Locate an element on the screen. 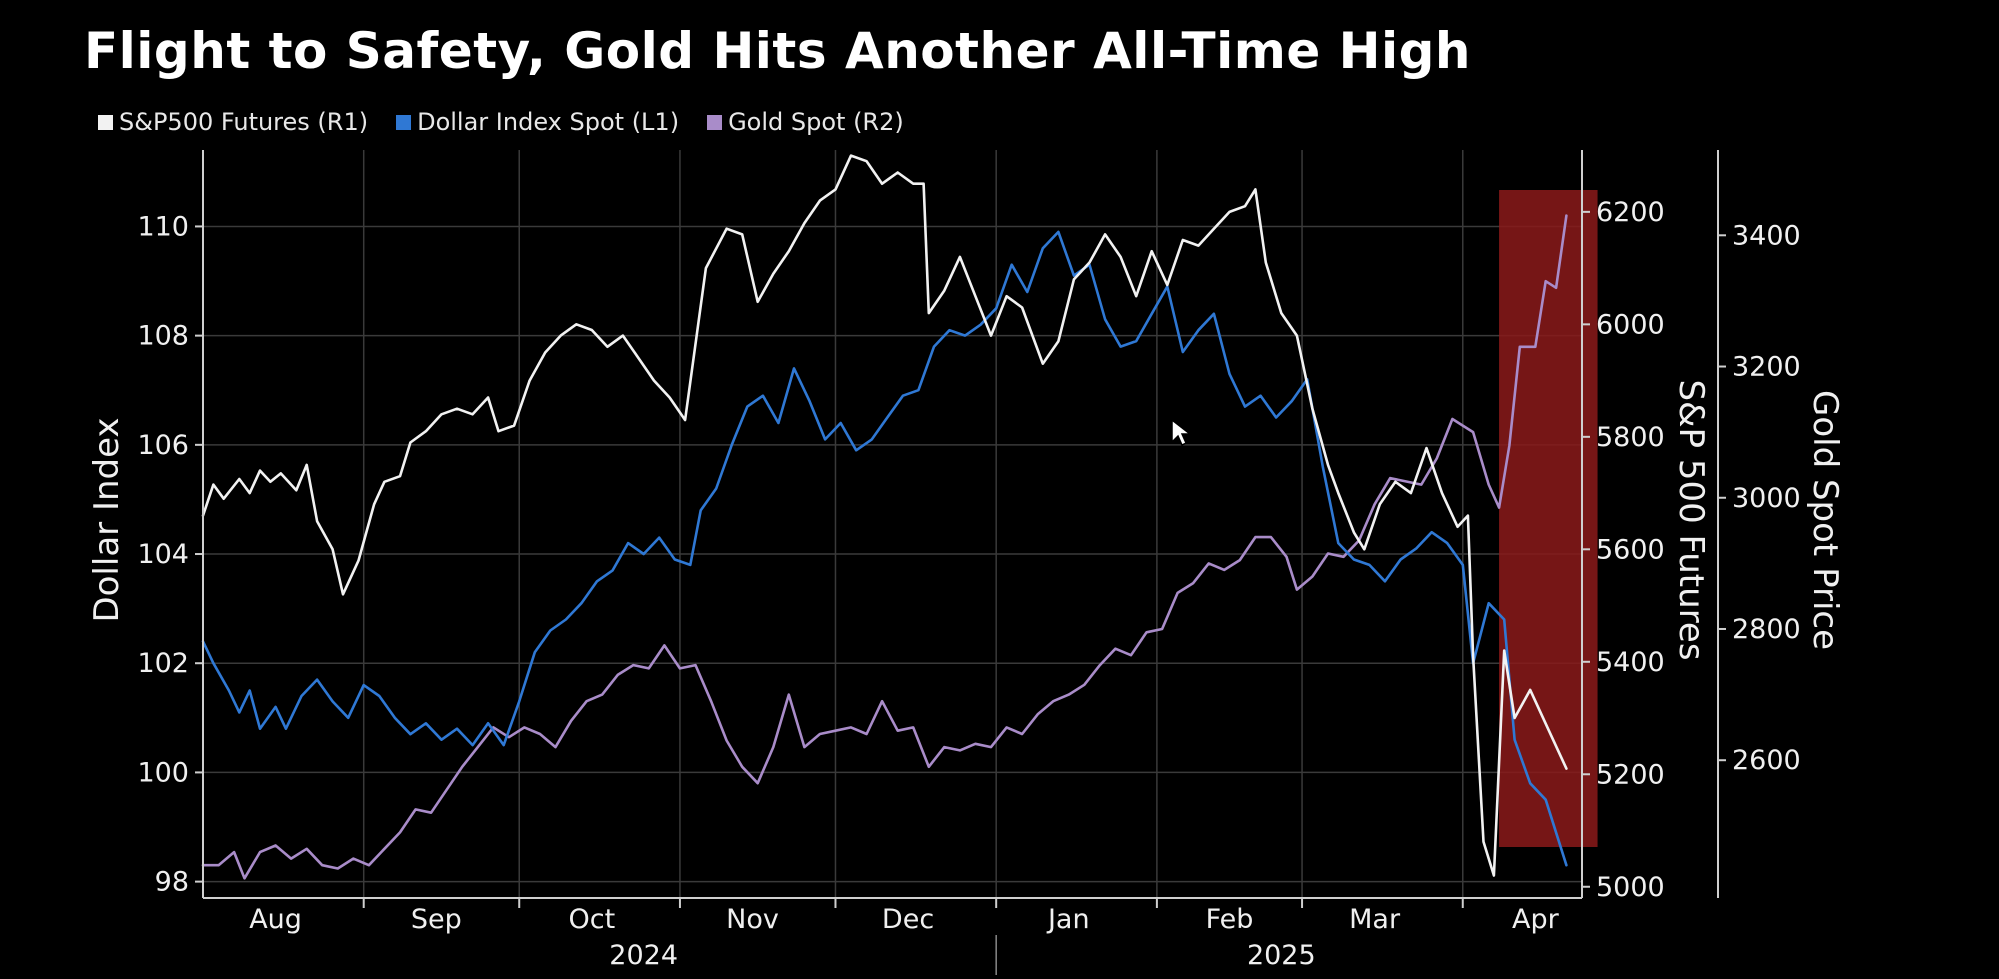 This screenshot has height=979, width=1999. x-month-label-Jan: Jan is located at coordinates (1068, 919).